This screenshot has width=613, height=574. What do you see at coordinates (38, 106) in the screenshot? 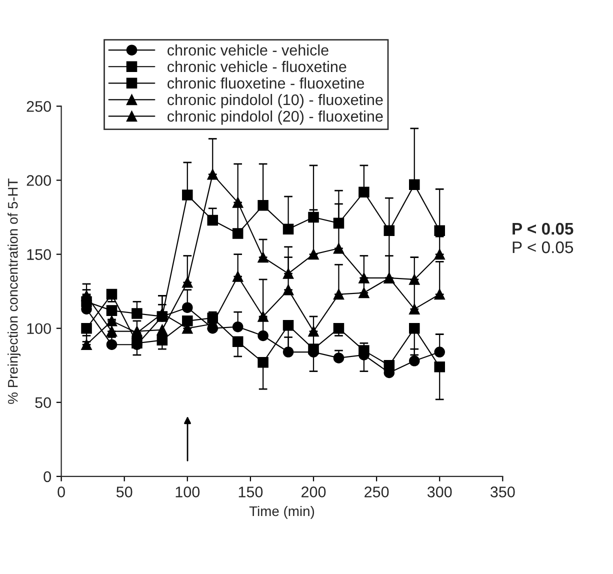
I see `y-tick-label: 250` at bounding box center [38, 106].